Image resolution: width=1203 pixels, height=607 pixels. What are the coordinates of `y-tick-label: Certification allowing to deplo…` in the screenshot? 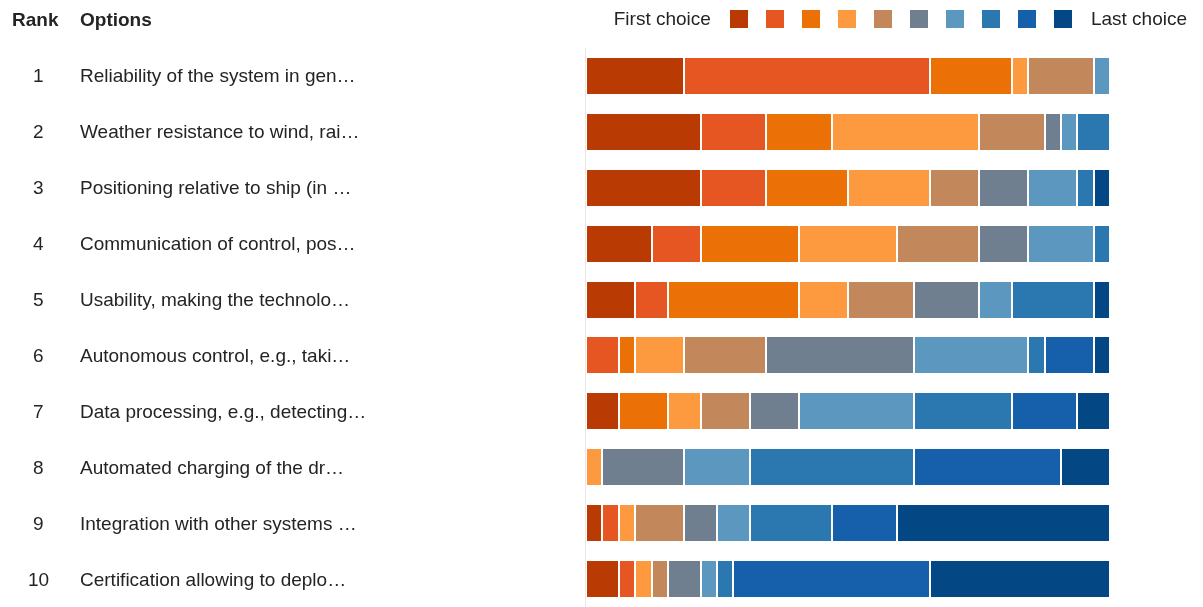 It's located at (213, 579).